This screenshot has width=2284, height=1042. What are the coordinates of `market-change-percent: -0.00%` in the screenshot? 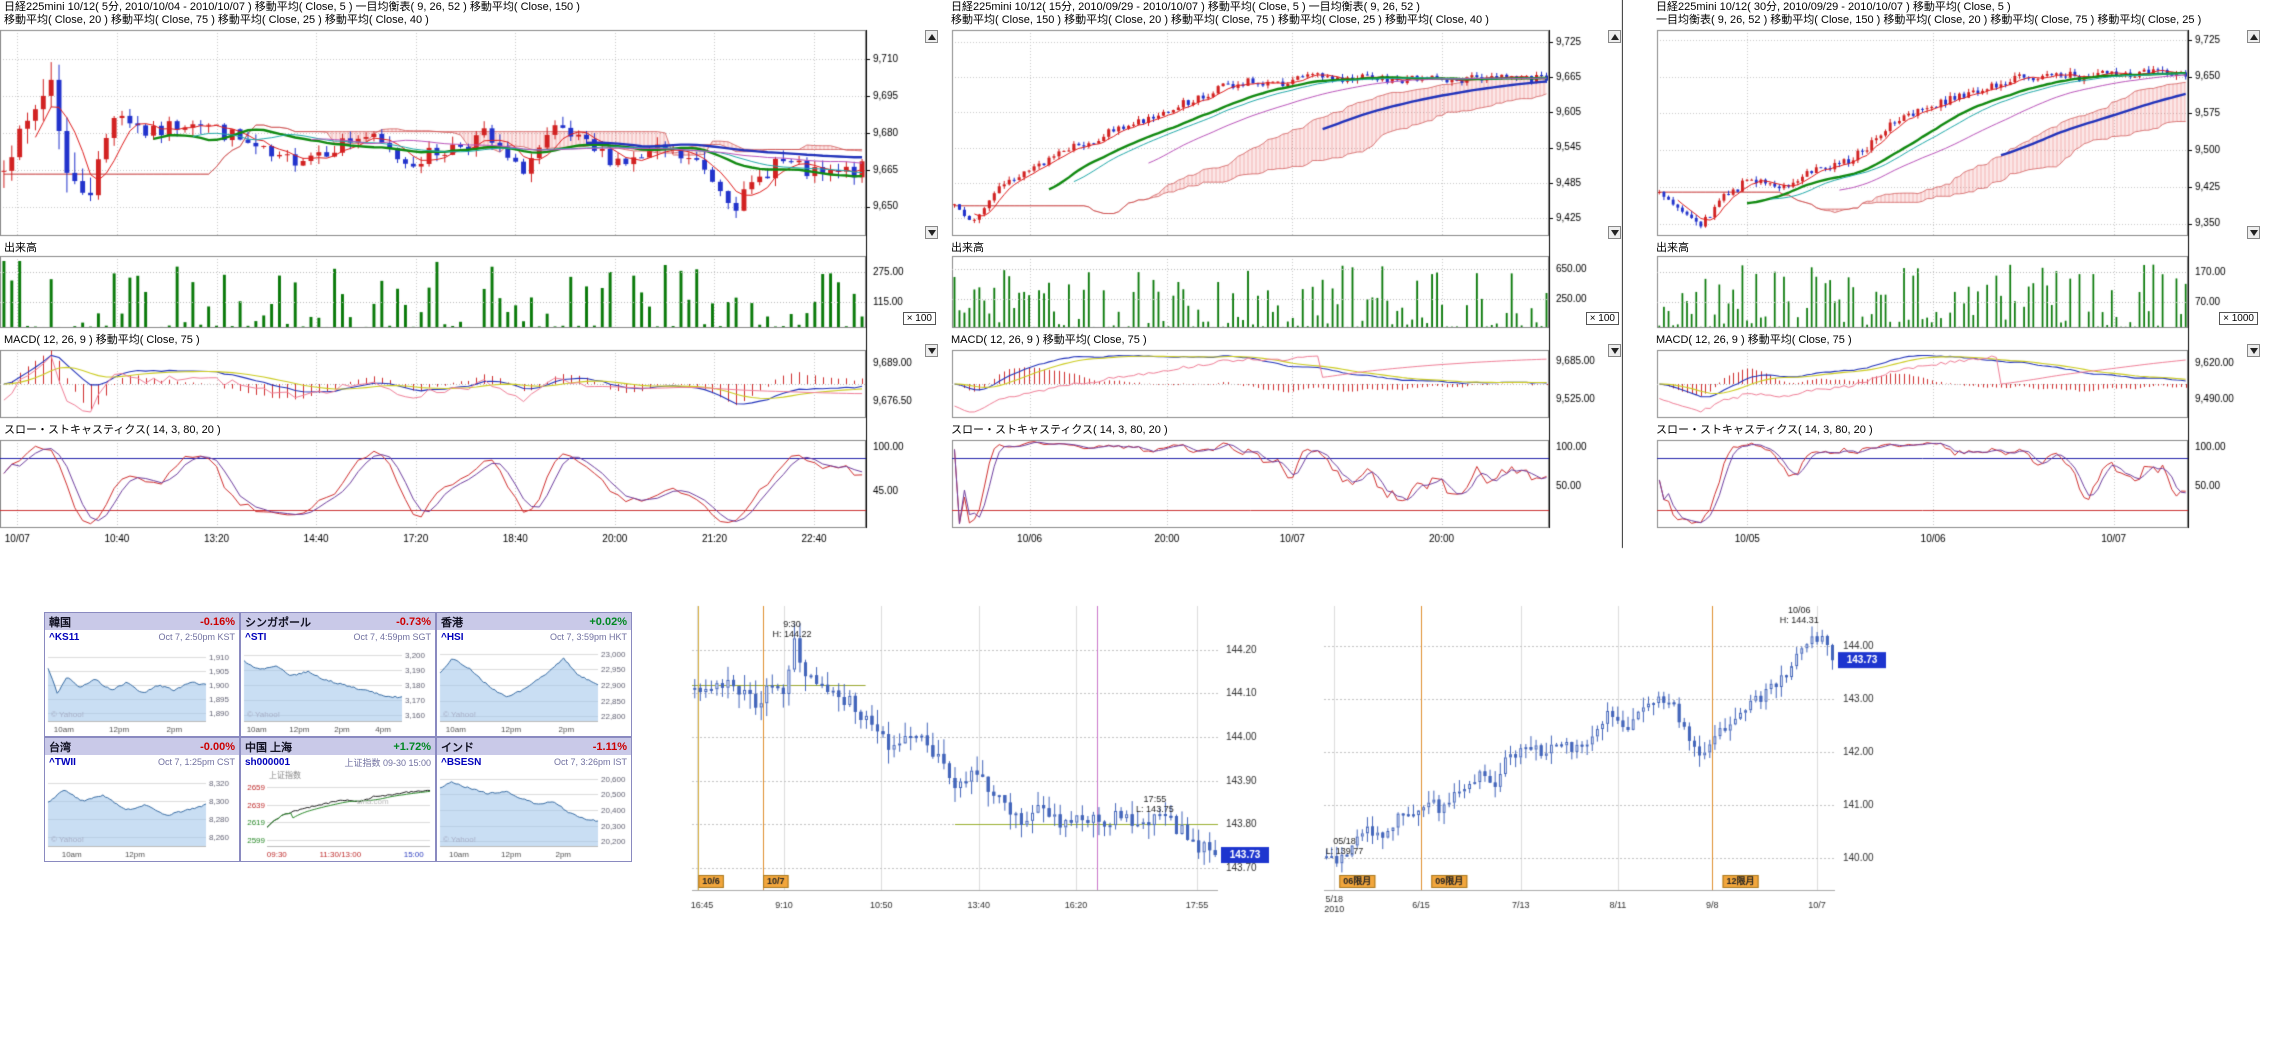 It's located at (217, 746).